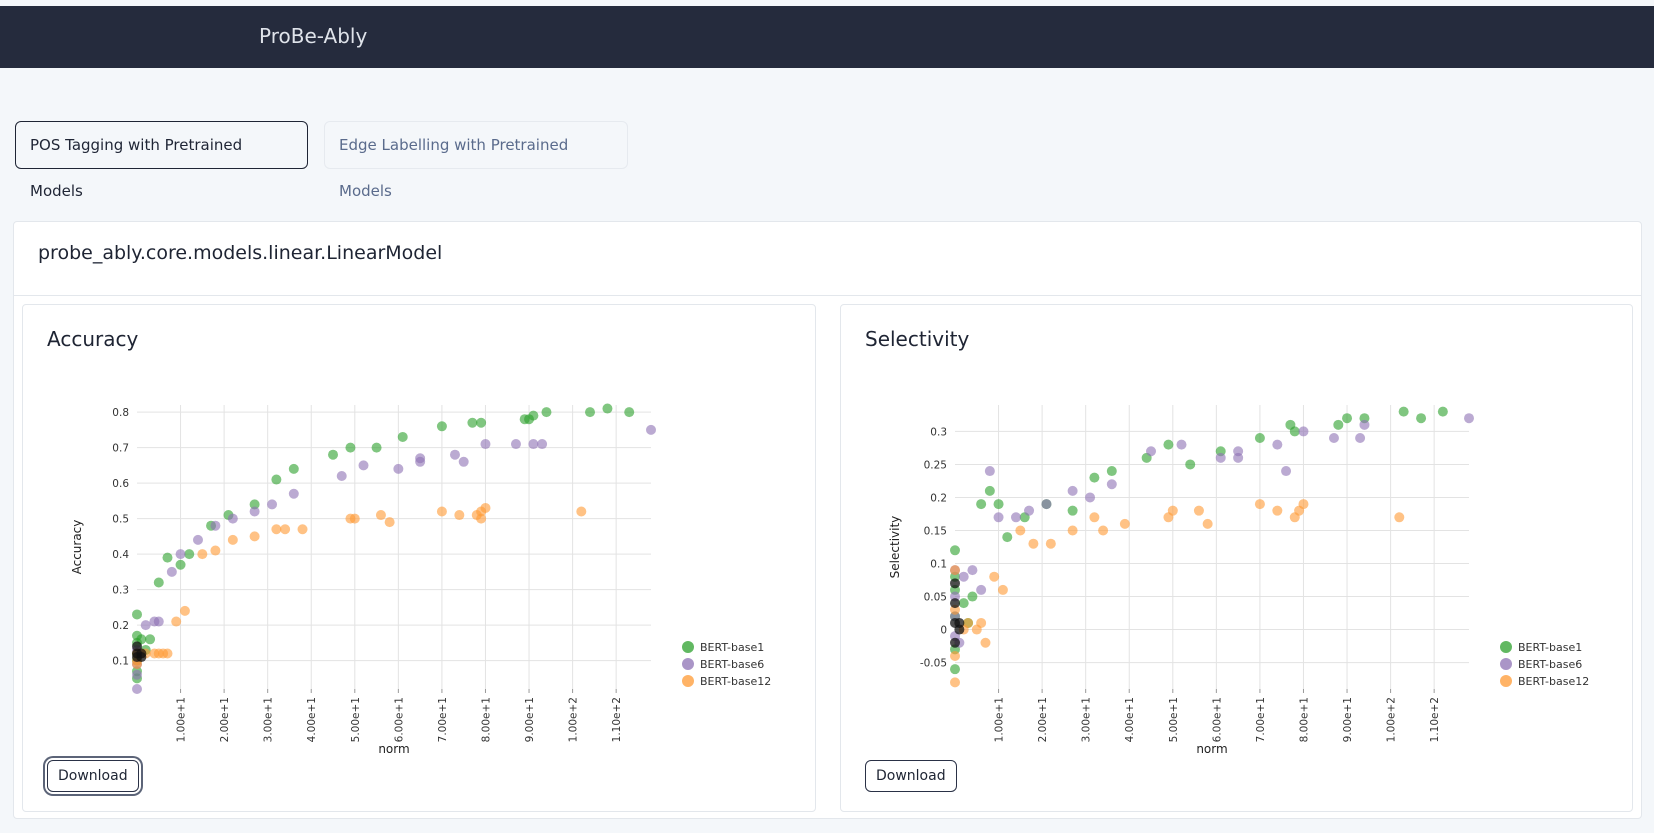 The width and height of the screenshot is (1654, 833). I want to click on legend-marker, so click(1506, 664).